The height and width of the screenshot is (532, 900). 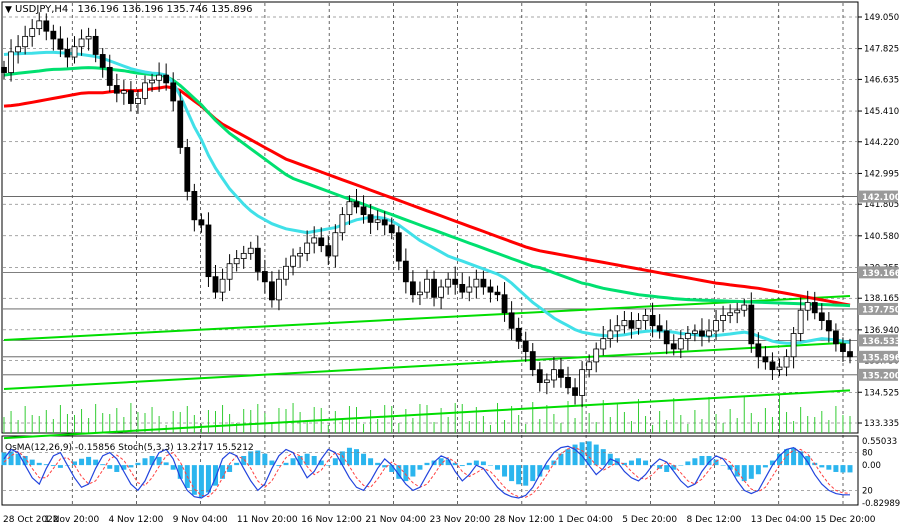 What do you see at coordinates (881, 112) in the screenshot?
I see `price-tick-label: 145.410` at bounding box center [881, 112].